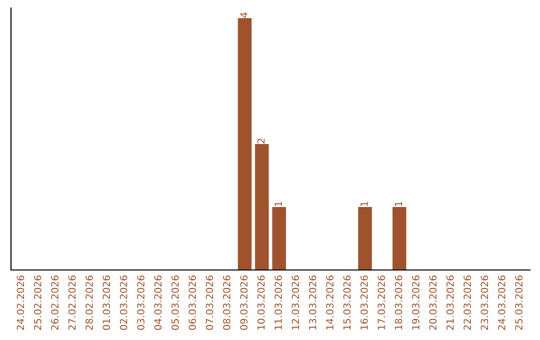 This screenshot has height=340, width=540. What do you see at coordinates (175, 302) in the screenshot?
I see `x-tick-label: 05.03.2026` at bounding box center [175, 302].